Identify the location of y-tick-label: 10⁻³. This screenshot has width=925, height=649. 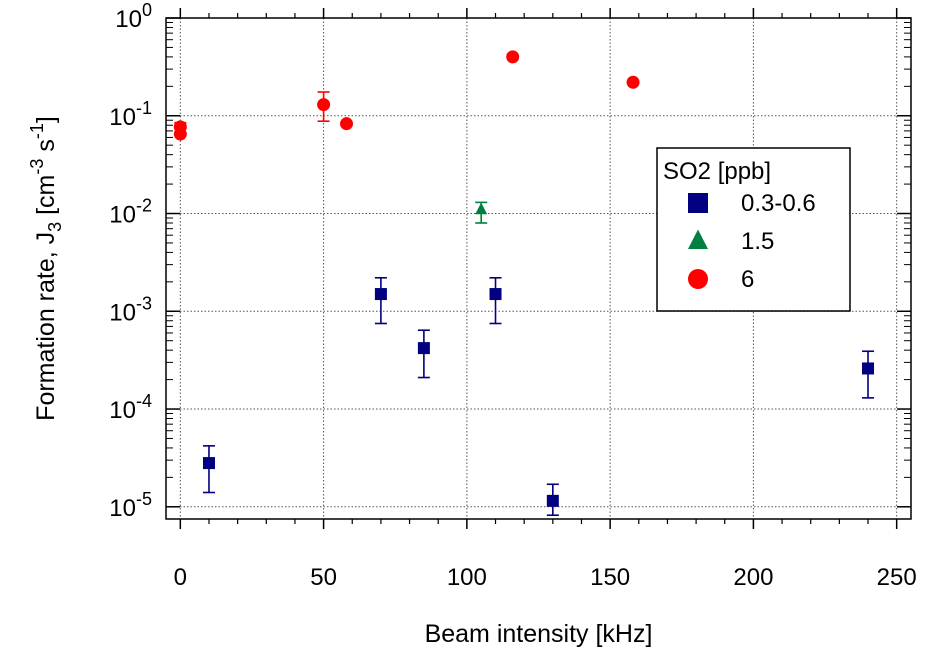
(130, 309).